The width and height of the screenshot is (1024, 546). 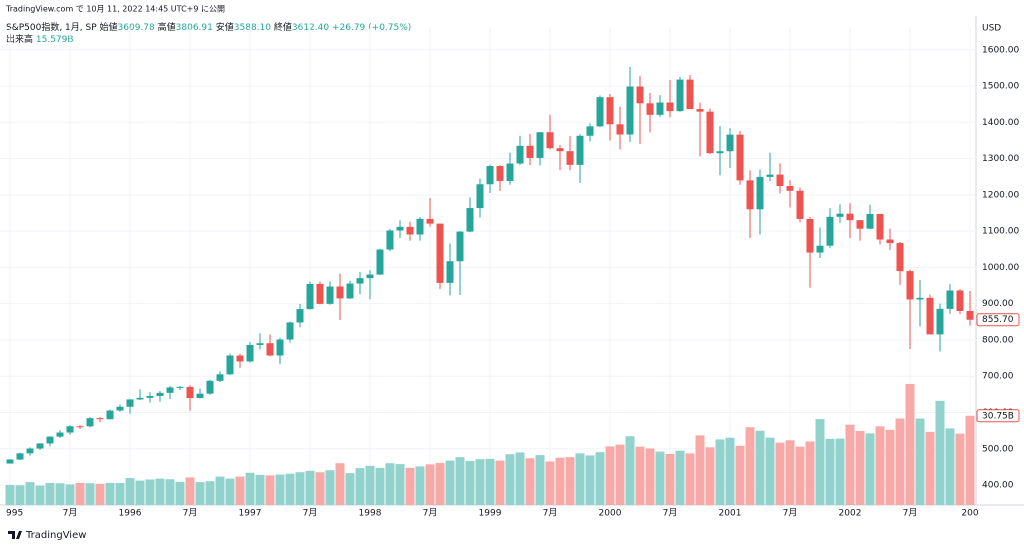 I want to click on last-volume-label: 30.75B, so click(x=998, y=416).